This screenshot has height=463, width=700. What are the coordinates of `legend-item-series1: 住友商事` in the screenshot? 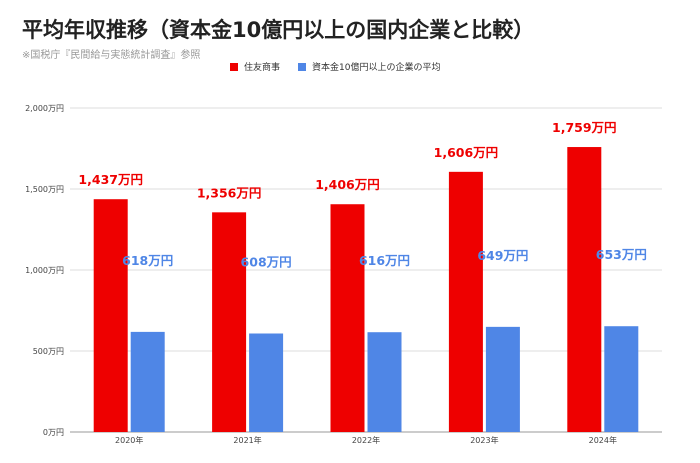 It's located at (255, 66).